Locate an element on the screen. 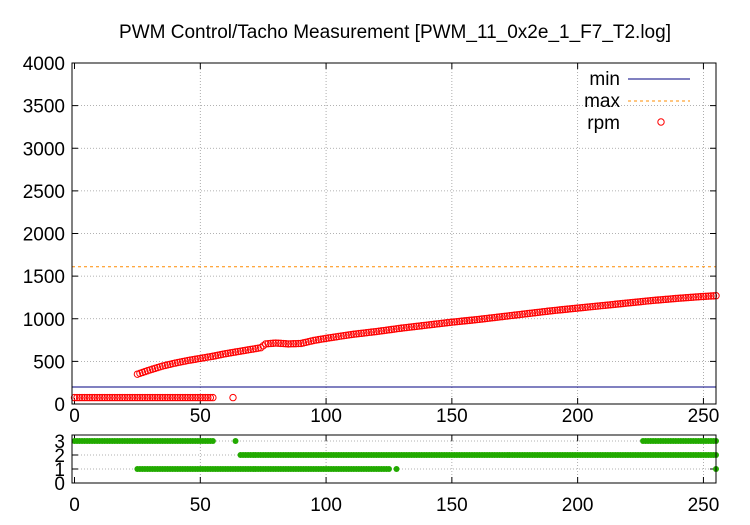 This screenshot has height=525, width=750. bottom-x-tick-label: 100 is located at coordinates (326, 505).